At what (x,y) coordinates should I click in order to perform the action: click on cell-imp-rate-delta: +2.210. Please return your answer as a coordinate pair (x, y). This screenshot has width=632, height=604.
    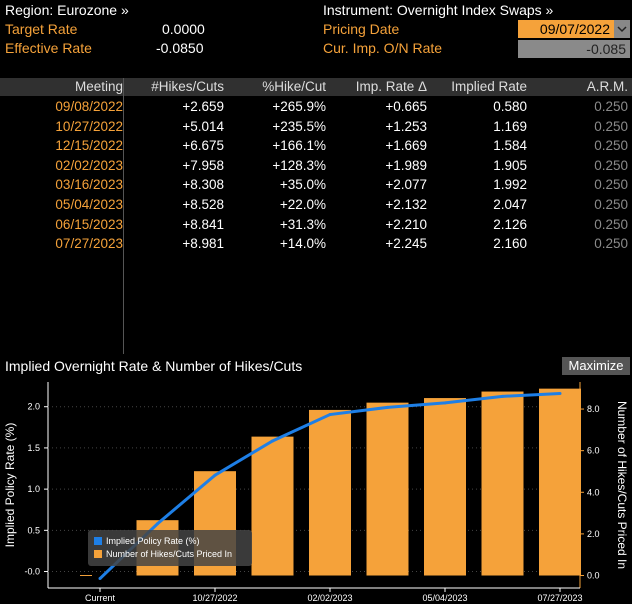
    Looking at the image, I should click on (406, 224).